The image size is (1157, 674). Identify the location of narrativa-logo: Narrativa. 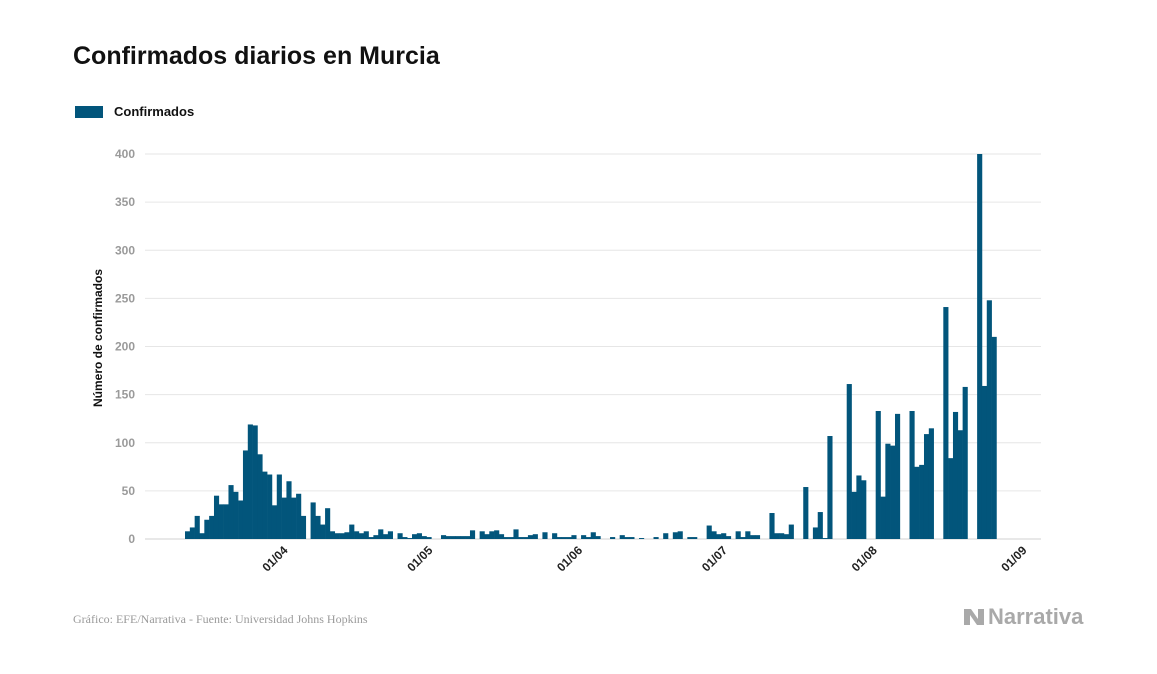
(1023, 617).